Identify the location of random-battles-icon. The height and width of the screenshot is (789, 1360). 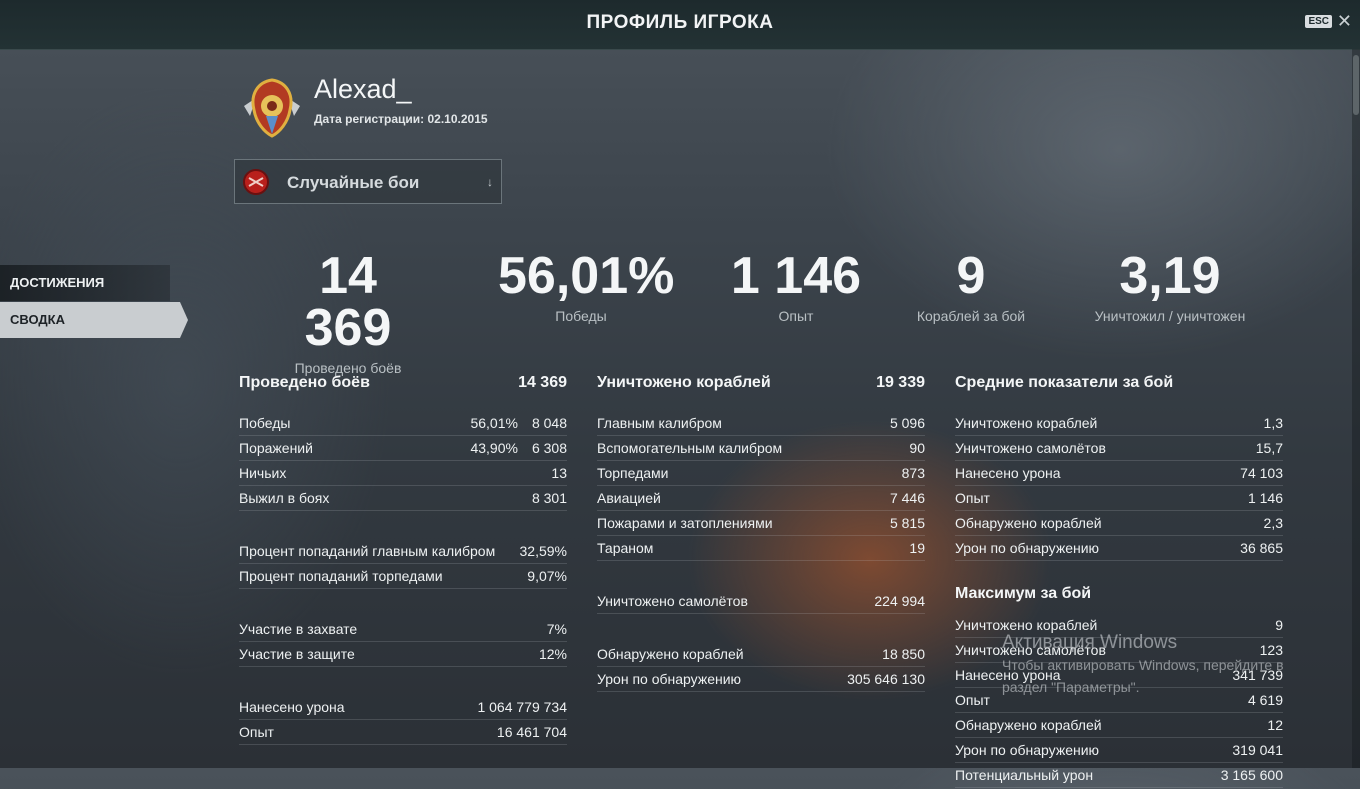
(256, 182).